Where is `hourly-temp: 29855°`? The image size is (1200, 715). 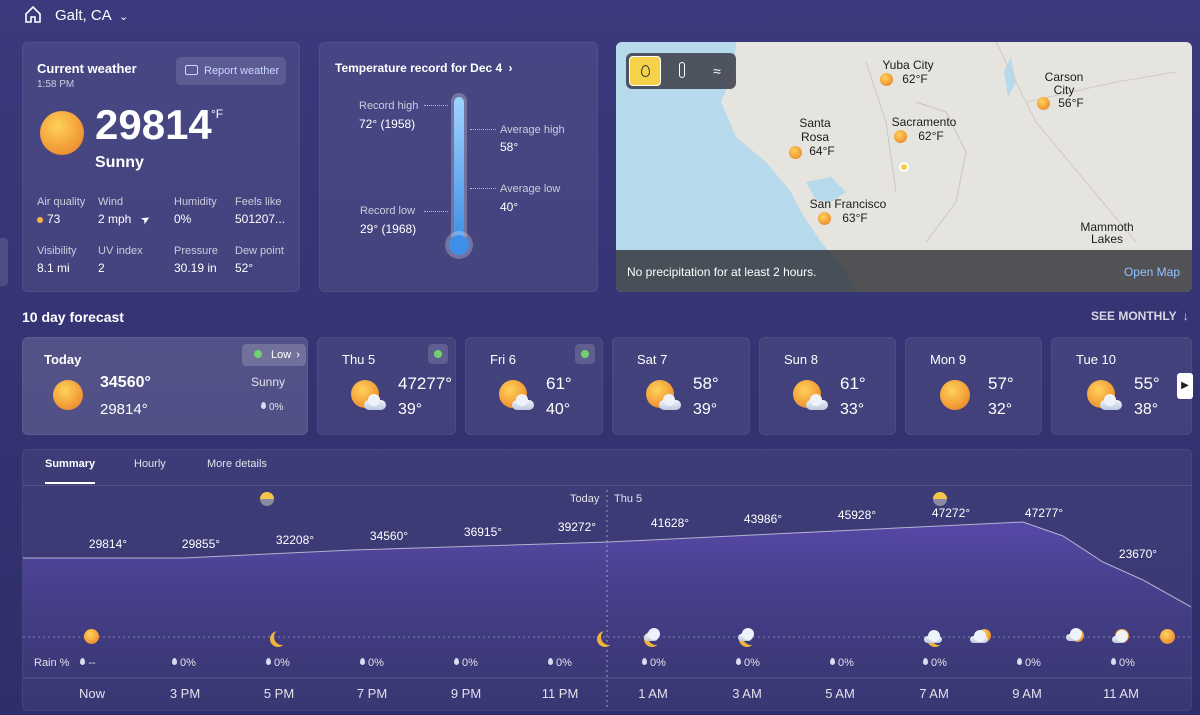
hourly-temp: 29855° is located at coordinates (201, 544).